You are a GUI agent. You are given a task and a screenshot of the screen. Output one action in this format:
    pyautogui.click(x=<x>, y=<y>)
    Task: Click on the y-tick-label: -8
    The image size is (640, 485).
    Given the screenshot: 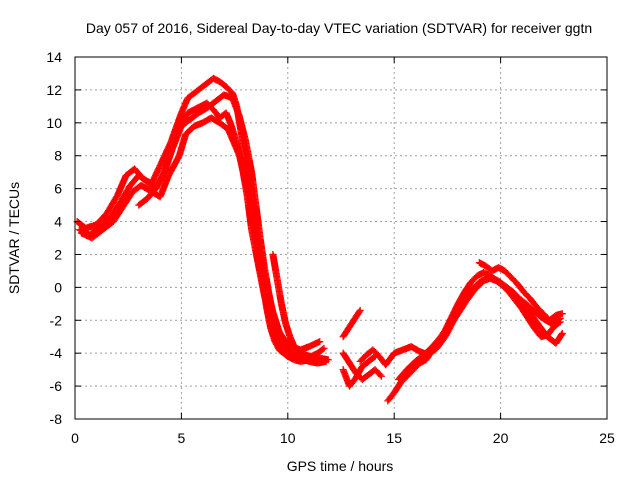 What is the action you would take?
    pyautogui.click(x=56, y=419)
    